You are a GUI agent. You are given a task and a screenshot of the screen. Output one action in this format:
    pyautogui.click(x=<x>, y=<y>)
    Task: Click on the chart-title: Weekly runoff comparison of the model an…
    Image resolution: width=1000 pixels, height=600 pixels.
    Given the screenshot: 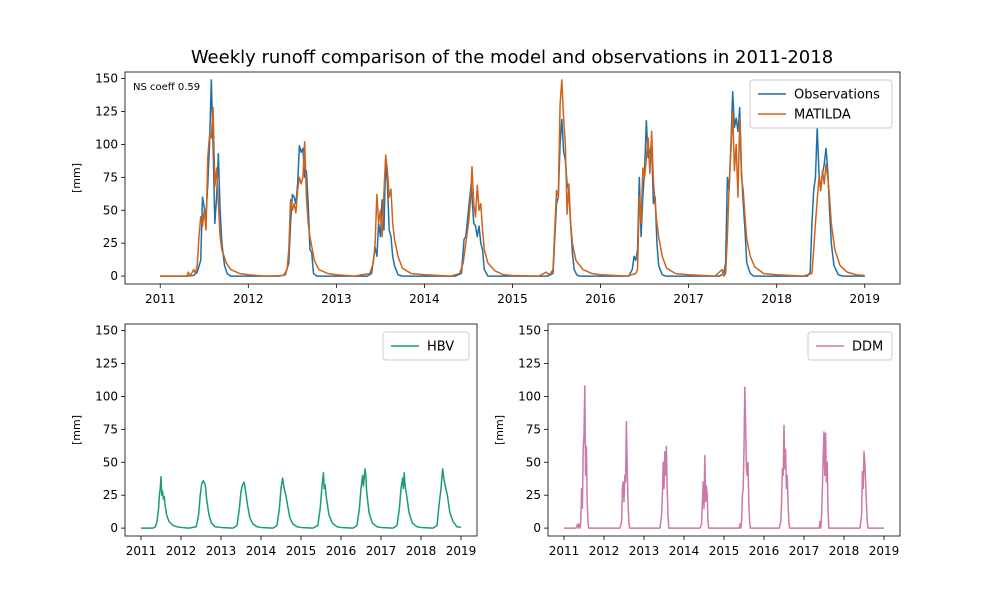 What is the action you would take?
    pyautogui.click(x=512, y=57)
    